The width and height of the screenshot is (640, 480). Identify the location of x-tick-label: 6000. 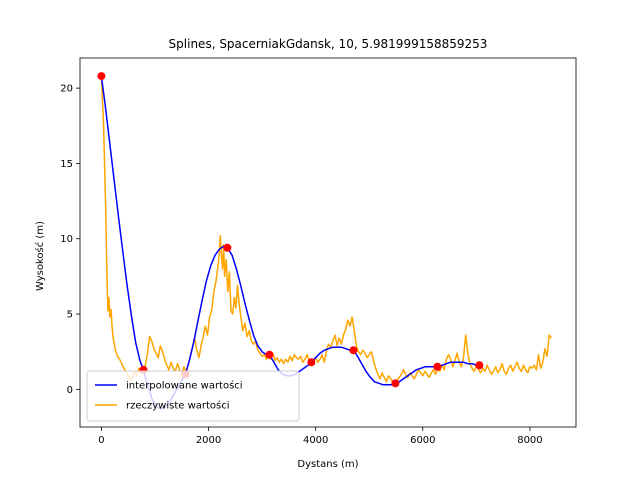
(422, 440).